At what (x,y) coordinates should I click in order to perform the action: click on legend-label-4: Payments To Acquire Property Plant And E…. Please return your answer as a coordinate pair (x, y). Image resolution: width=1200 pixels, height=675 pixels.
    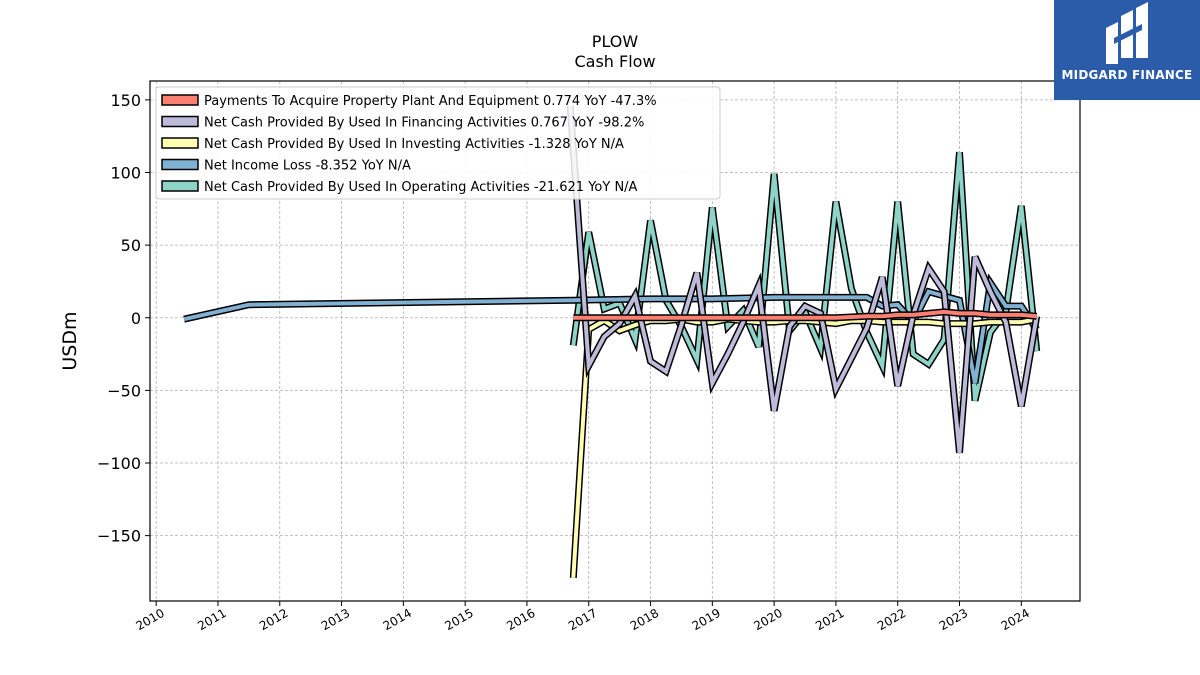
    Looking at the image, I should click on (430, 101).